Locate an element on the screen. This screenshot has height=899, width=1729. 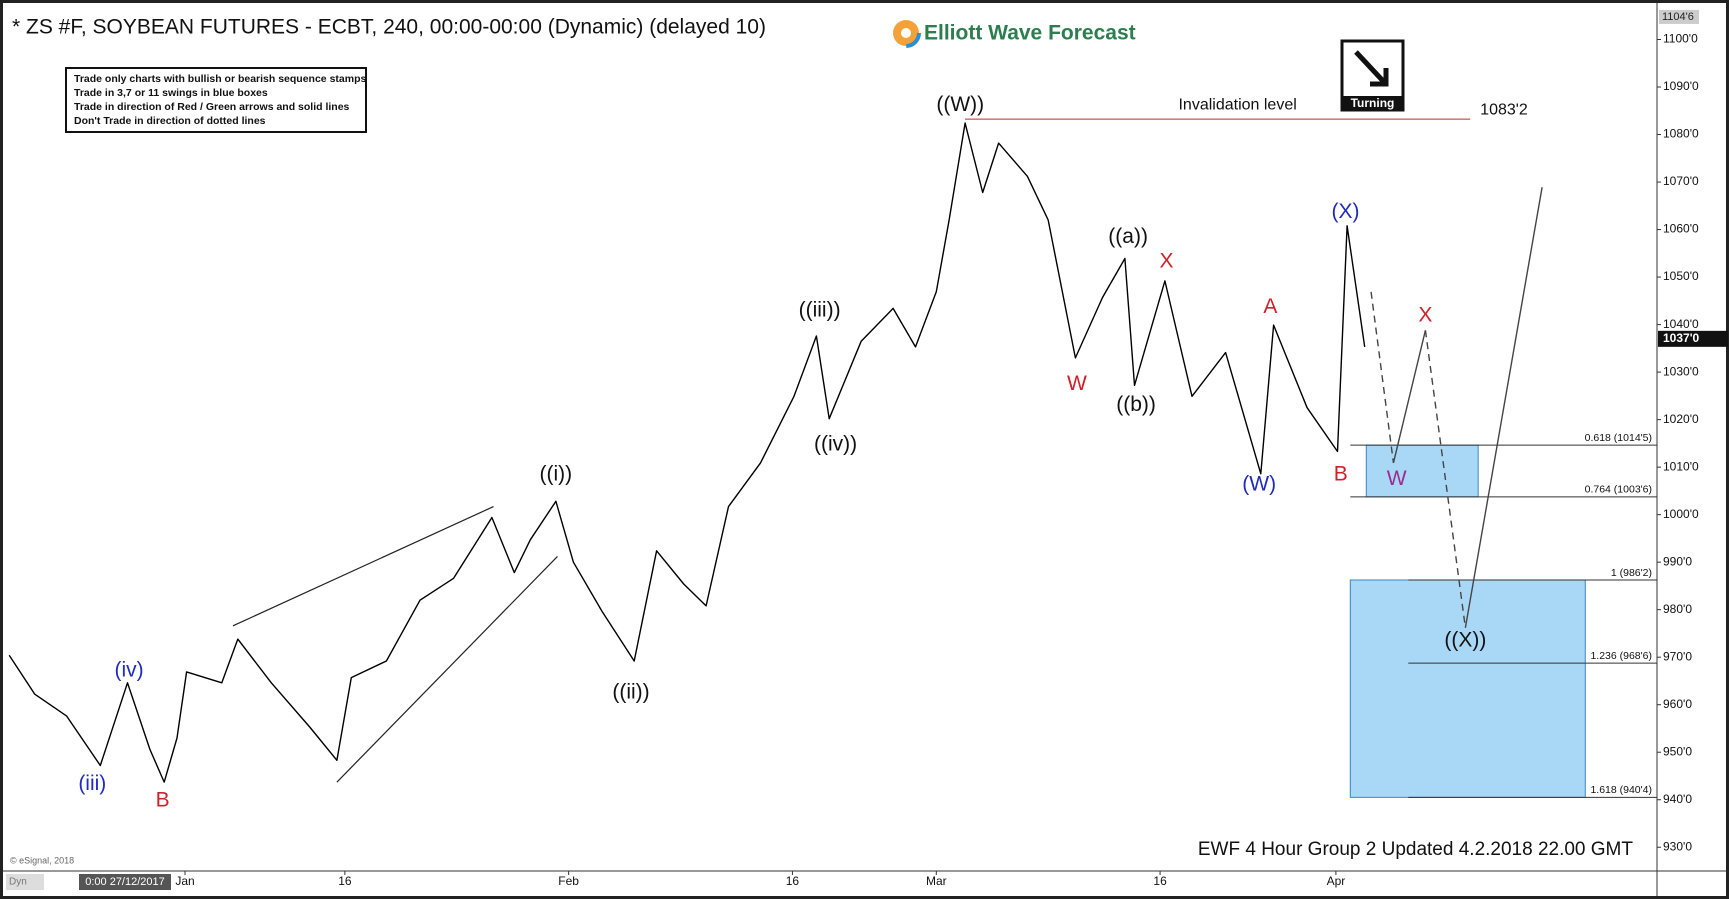
y-tick-label: 1080'0 is located at coordinates (1681, 134).